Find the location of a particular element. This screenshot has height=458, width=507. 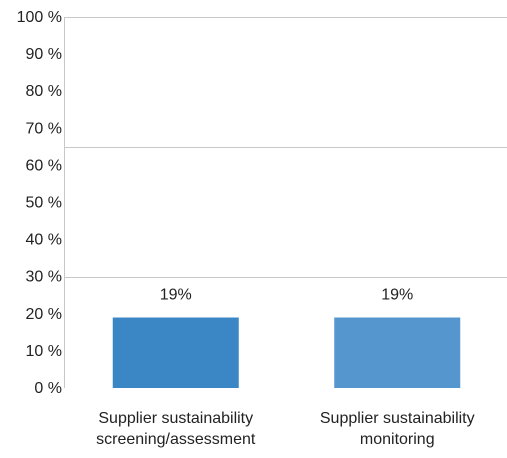

y-tick-label: 30 % is located at coordinates (44, 277).